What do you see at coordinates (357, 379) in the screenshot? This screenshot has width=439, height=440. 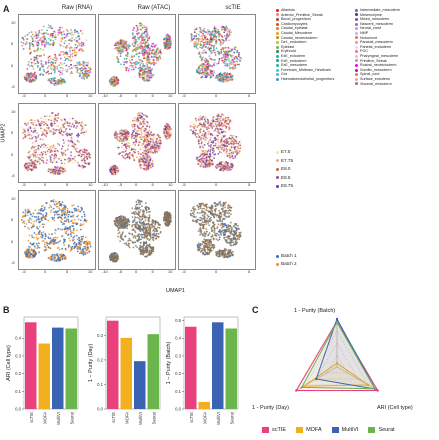 I see `radar-axis-line` at bounding box center [357, 379].